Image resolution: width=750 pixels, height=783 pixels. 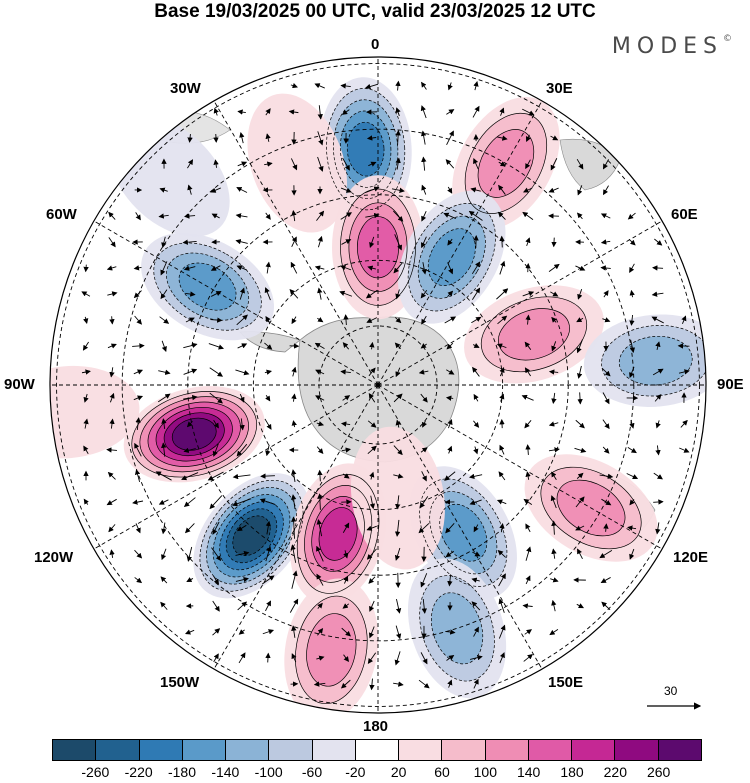 What do you see at coordinates (671, 691) in the screenshot?
I see `reference-vector-value: 30` at bounding box center [671, 691].